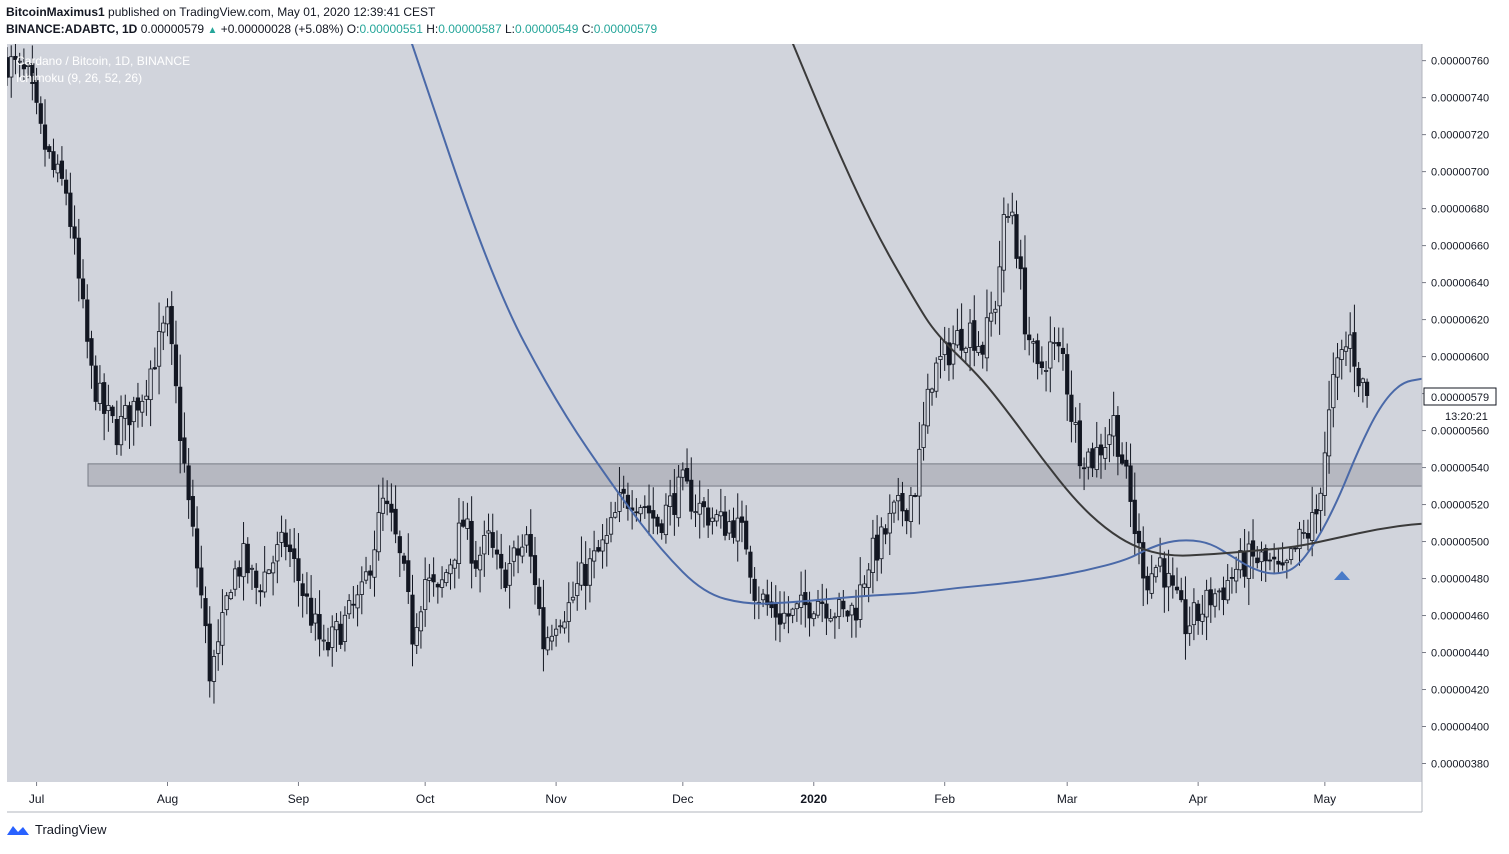 This screenshot has height=854, width=1509. What do you see at coordinates (1460, 543) in the screenshot?
I see `y-tick-label: 0.00000500` at bounding box center [1460, 543].